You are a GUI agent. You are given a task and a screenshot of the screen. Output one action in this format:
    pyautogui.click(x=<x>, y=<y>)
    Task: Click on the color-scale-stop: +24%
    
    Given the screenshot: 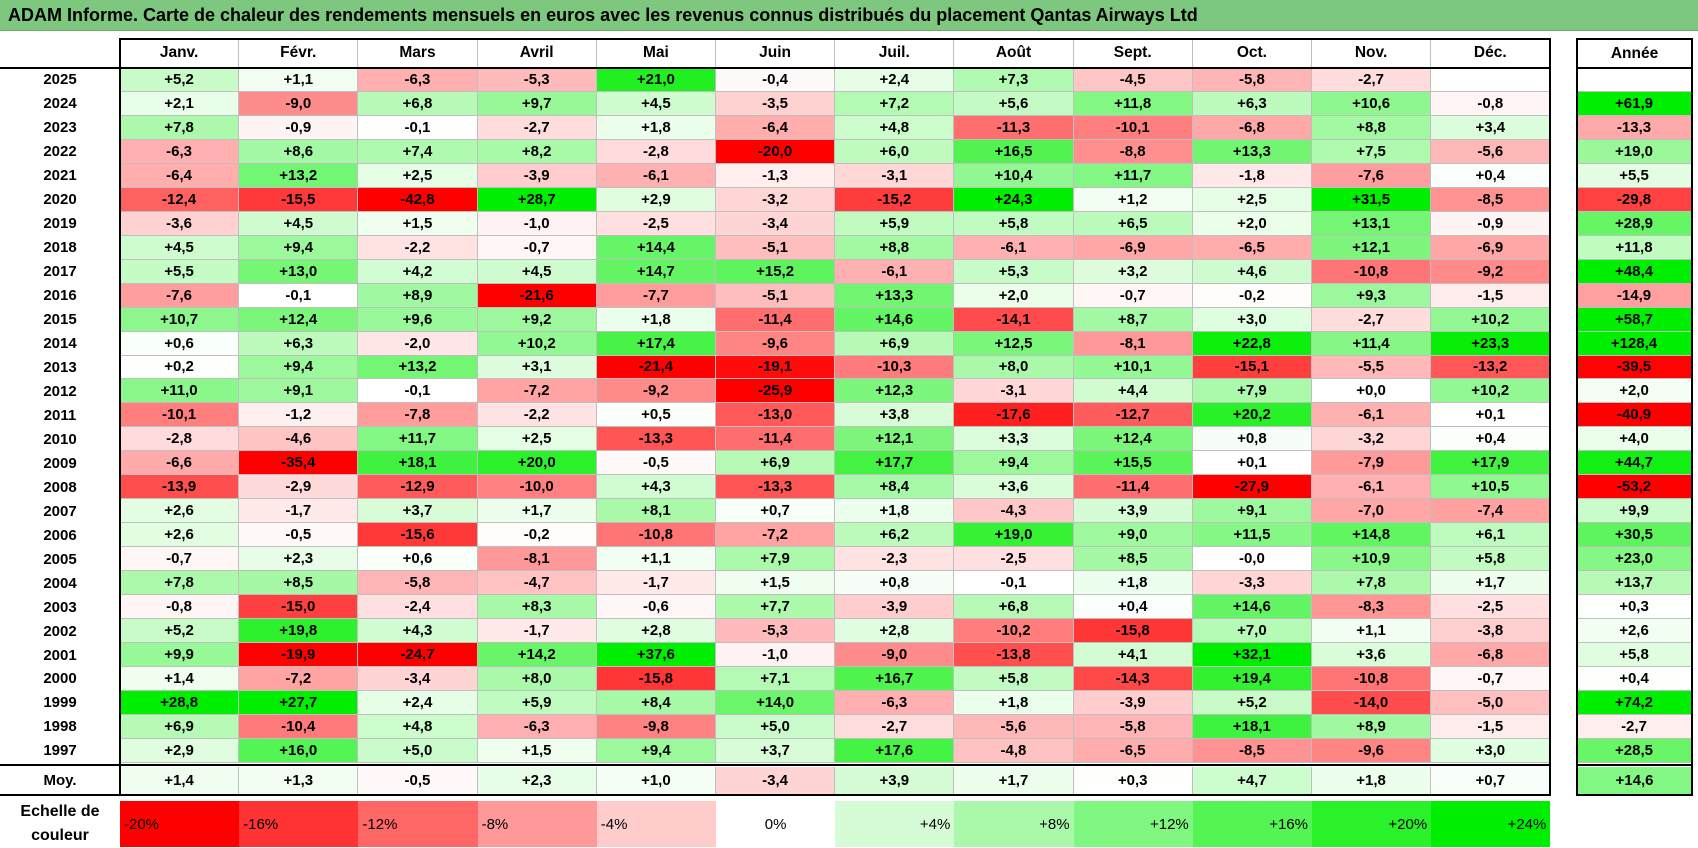 What is the action you would take?
    pyautogui.click(x=1491, y=824)
    